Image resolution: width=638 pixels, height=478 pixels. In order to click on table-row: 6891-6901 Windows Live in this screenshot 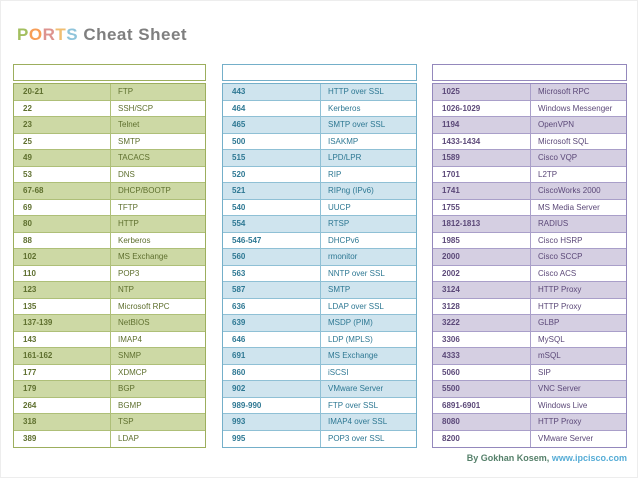, I will do `click(529, 405)`.